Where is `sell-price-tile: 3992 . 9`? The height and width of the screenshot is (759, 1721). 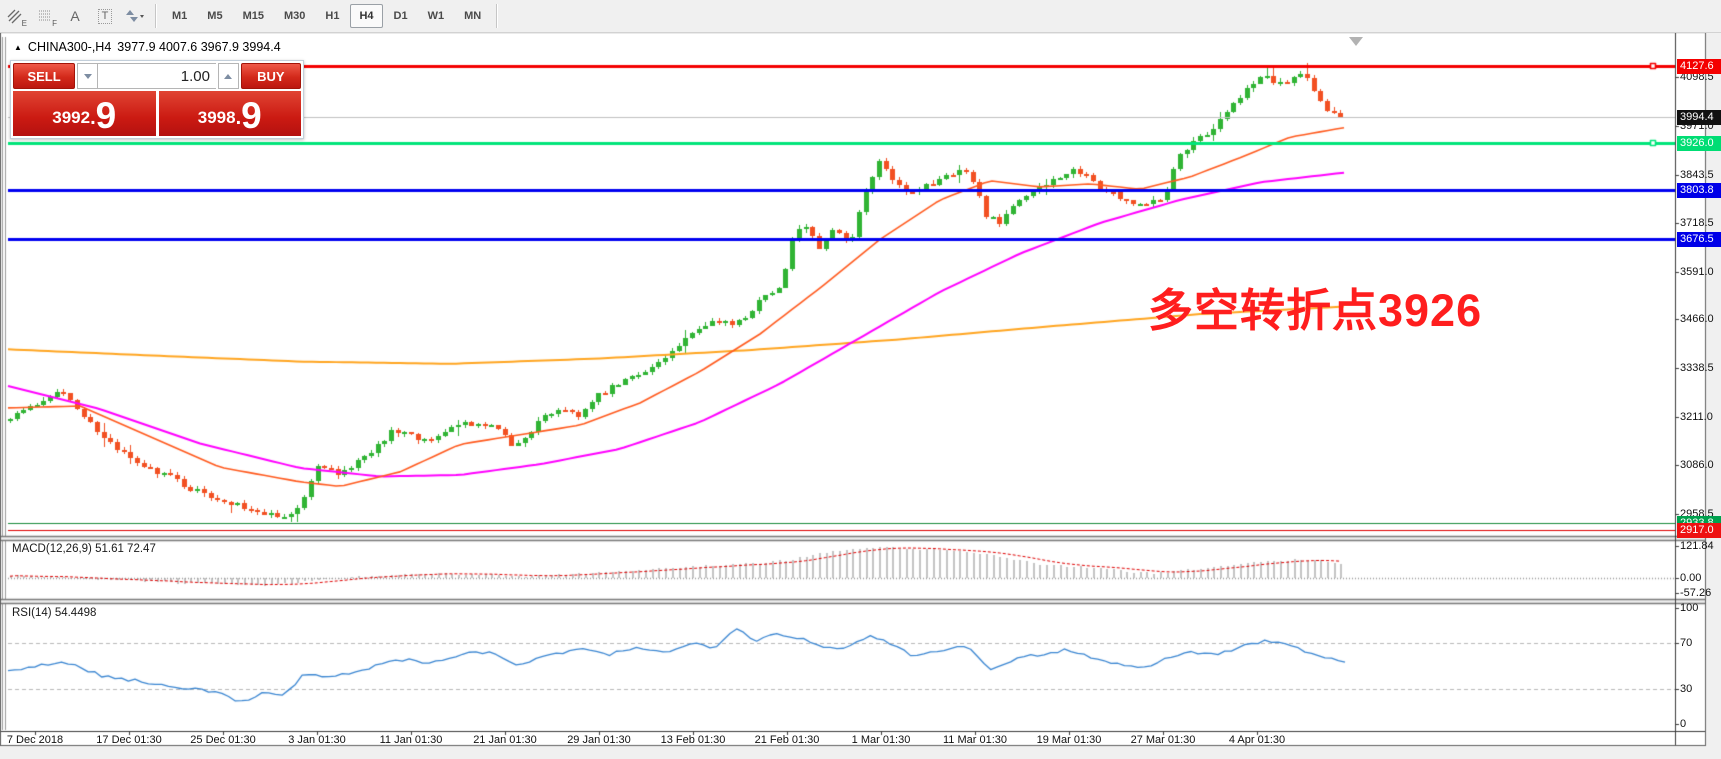
sell-price-tile: 3992 . 9 is located at coordinates (84, 113).